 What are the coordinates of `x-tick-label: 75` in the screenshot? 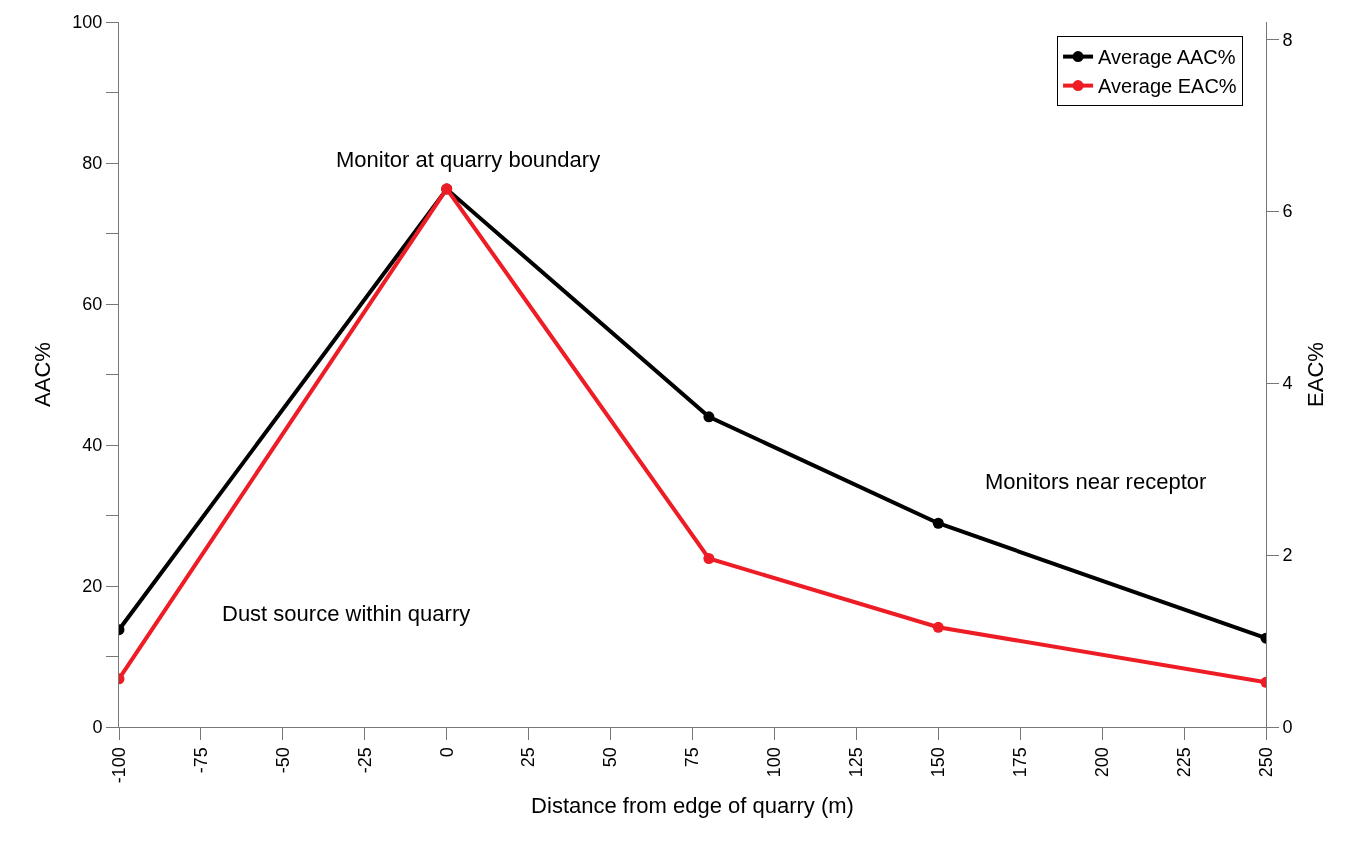 It's located at (692, 757).